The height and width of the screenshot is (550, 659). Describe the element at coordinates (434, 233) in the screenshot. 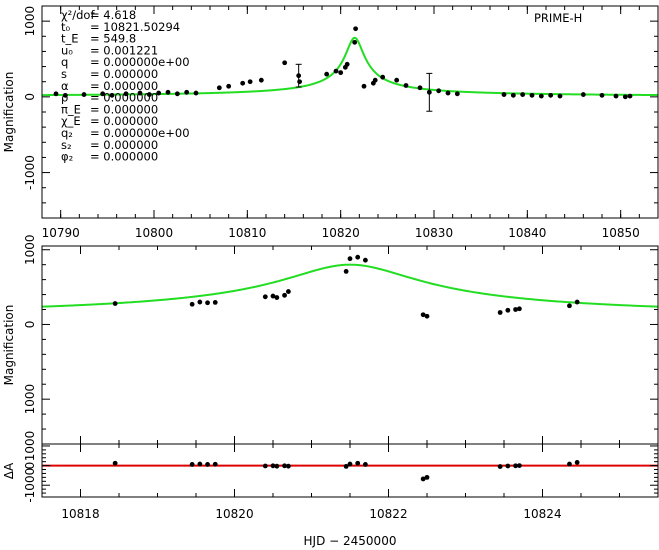

I see `x-tick-label: 10830` at that location.